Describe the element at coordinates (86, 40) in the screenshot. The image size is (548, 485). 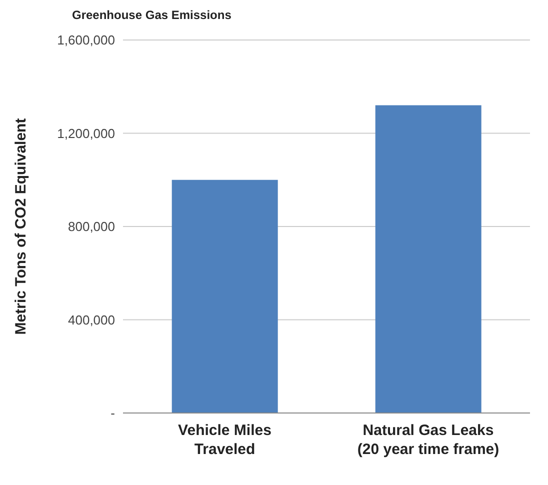
I see `y-tick-label: 1,600,000` at that location.